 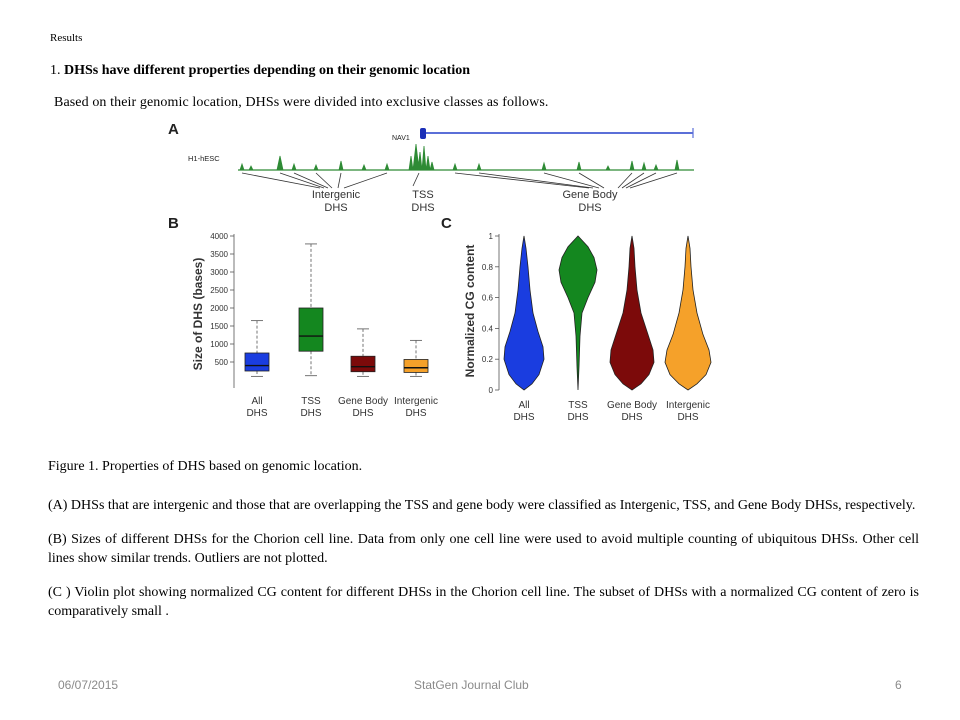 I want to click on track-label: H1-hESC, so click(x=204, y=158).